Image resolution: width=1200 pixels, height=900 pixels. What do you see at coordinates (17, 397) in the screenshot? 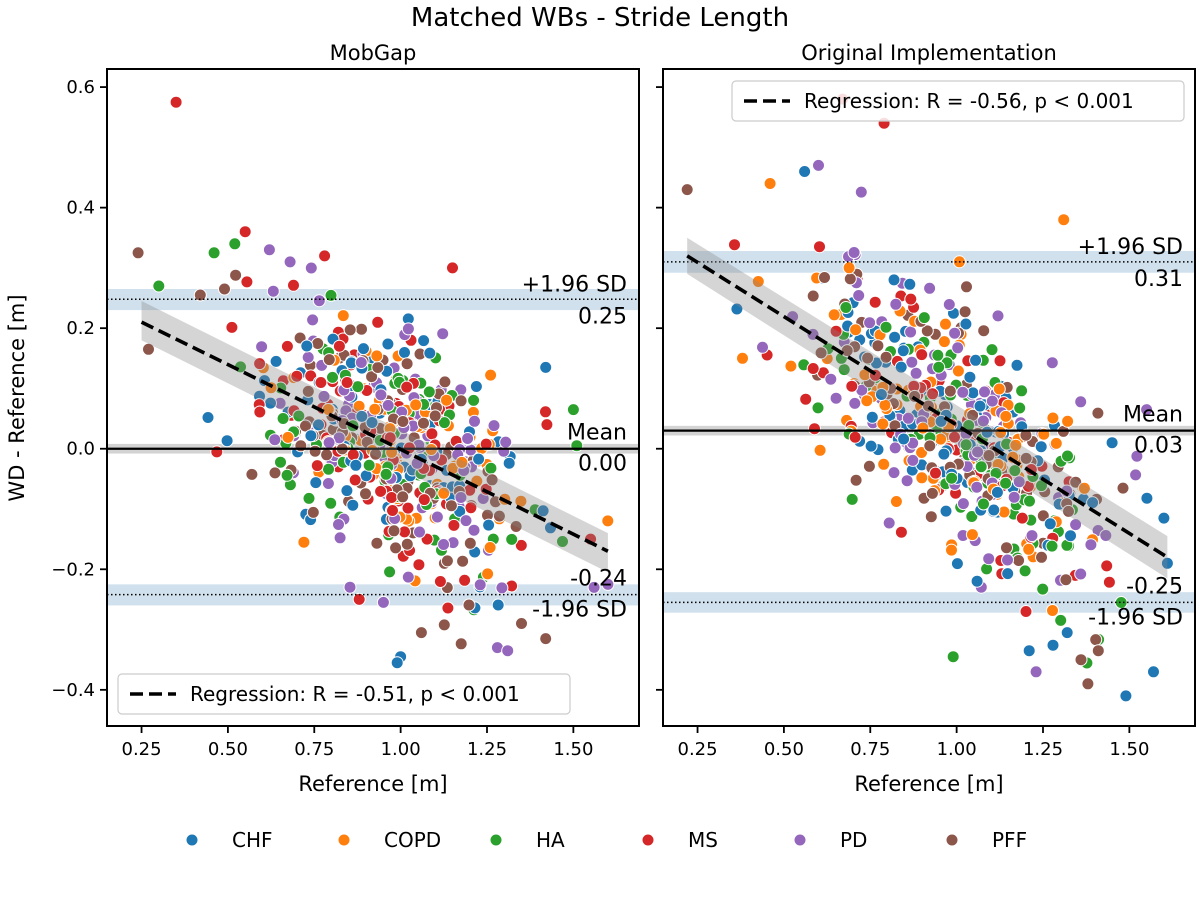
I see `y-axis-label: WD - Reference [m]` at bounding box center [17, 397].